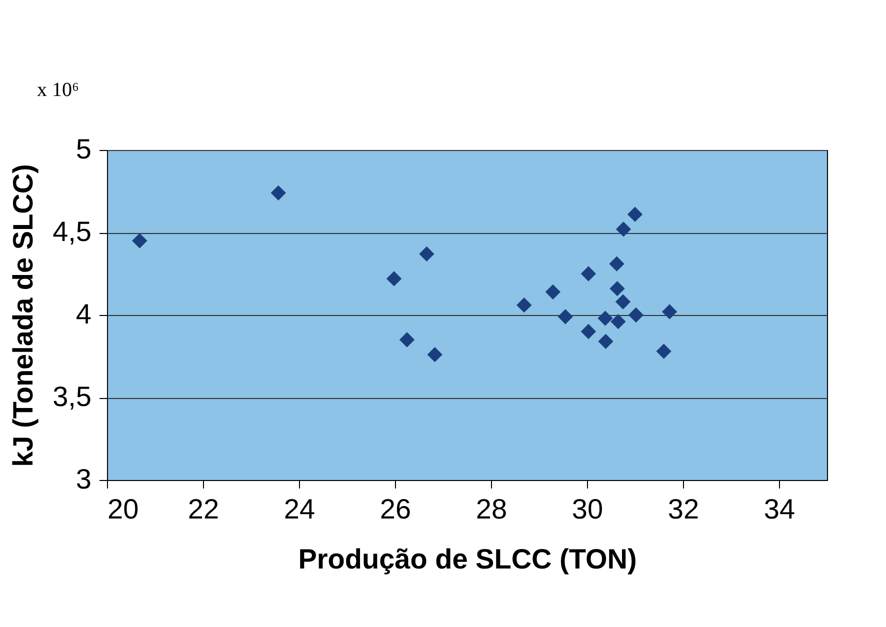  I want to click on x-tick-label: 22, so click(204, 509).